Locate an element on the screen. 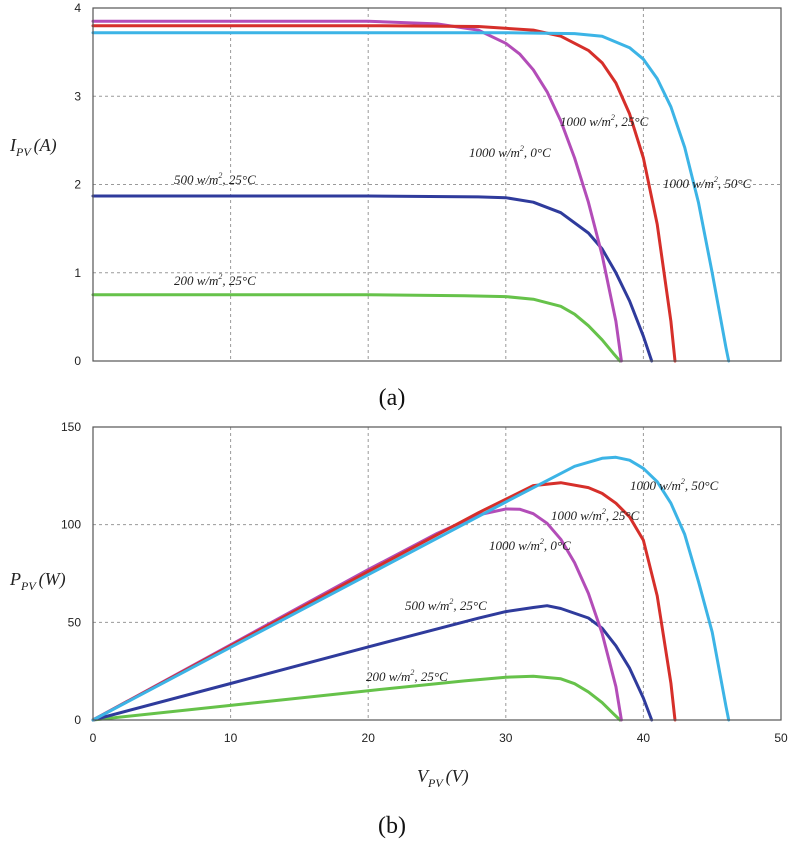  panel-b-xtick-label: 20 is located at coordinates (369, 738).